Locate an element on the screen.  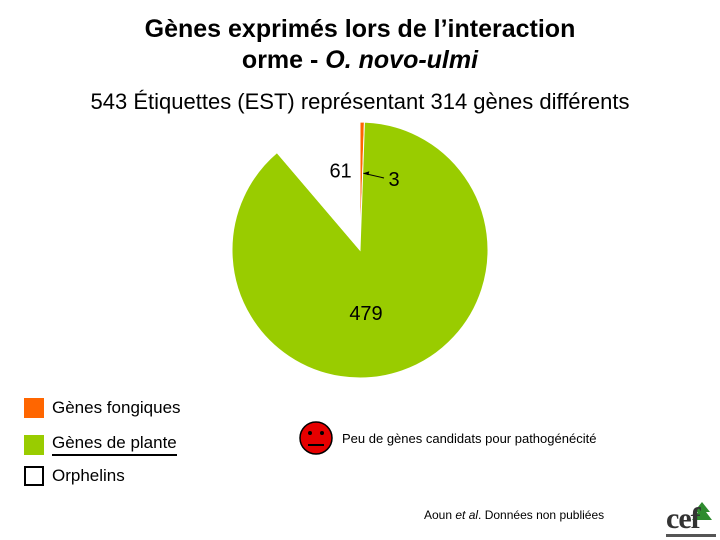
legend-item-plant: Gènes de plante is located at coordinates (100, 444).